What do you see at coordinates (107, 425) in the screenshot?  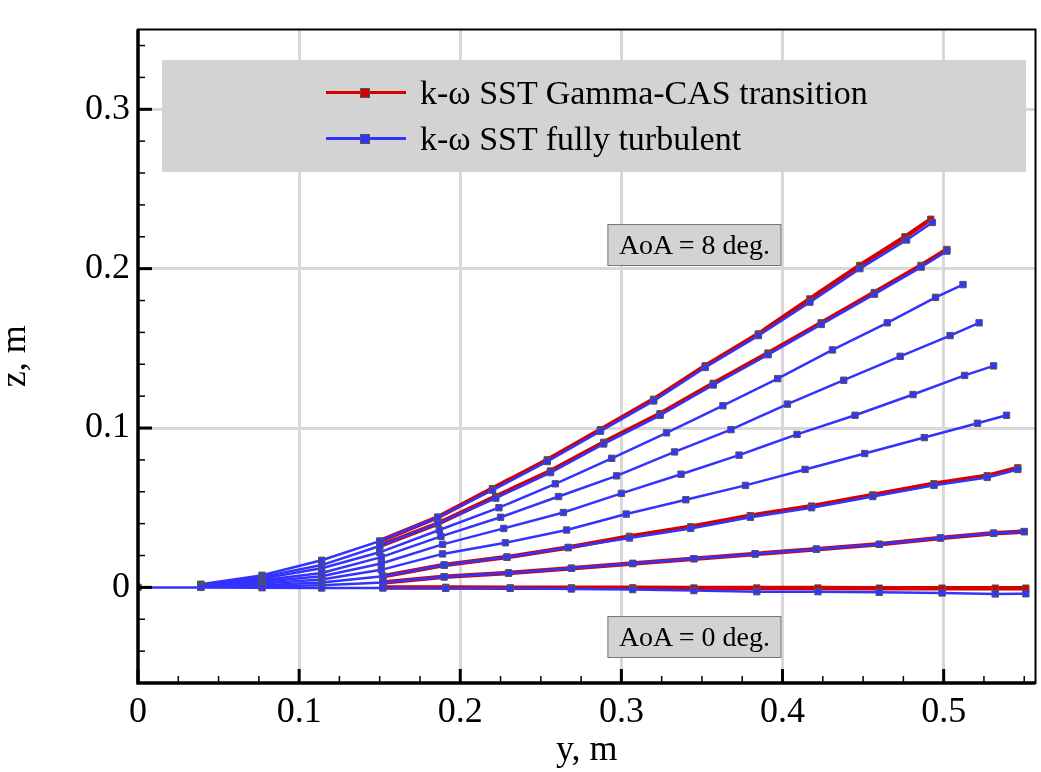 I see `y-tick-label: 0.1` at bounding box center [107, 425].